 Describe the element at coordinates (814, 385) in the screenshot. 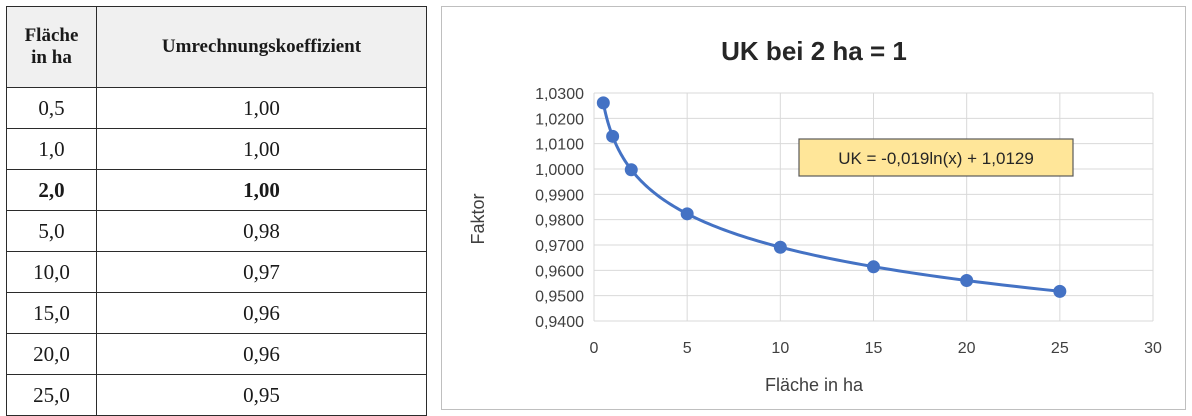

I see `x-axis-label: Fläche in ha` at that location.